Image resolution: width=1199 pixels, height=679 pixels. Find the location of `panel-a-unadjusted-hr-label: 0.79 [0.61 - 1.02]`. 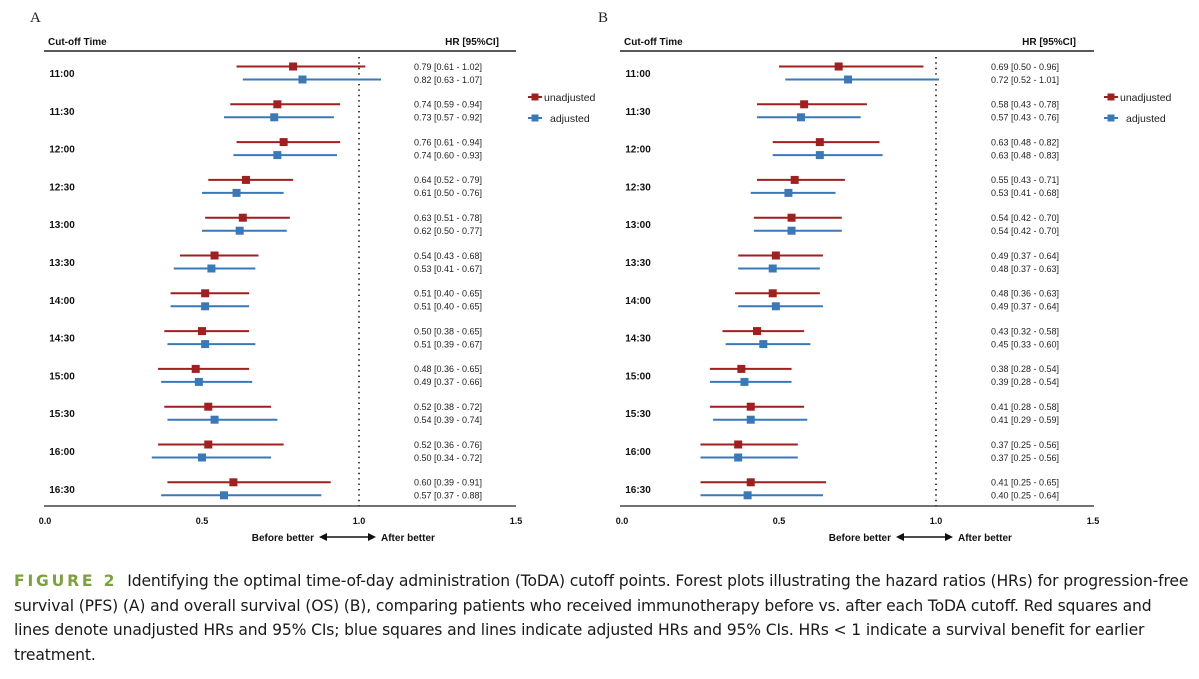

panel-a-unadjusted-hr-label: 0.79 [0.61 - 1.02] is located at coordinates (448, 67).